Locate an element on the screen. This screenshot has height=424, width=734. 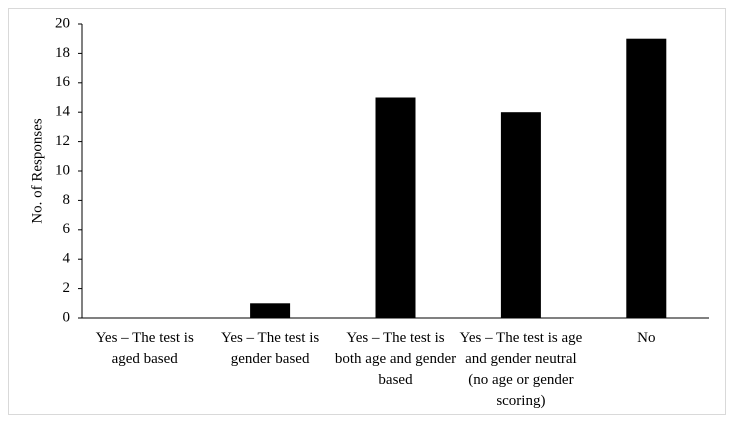
y-tick-label: 16 is located at coordinates (63, 82).